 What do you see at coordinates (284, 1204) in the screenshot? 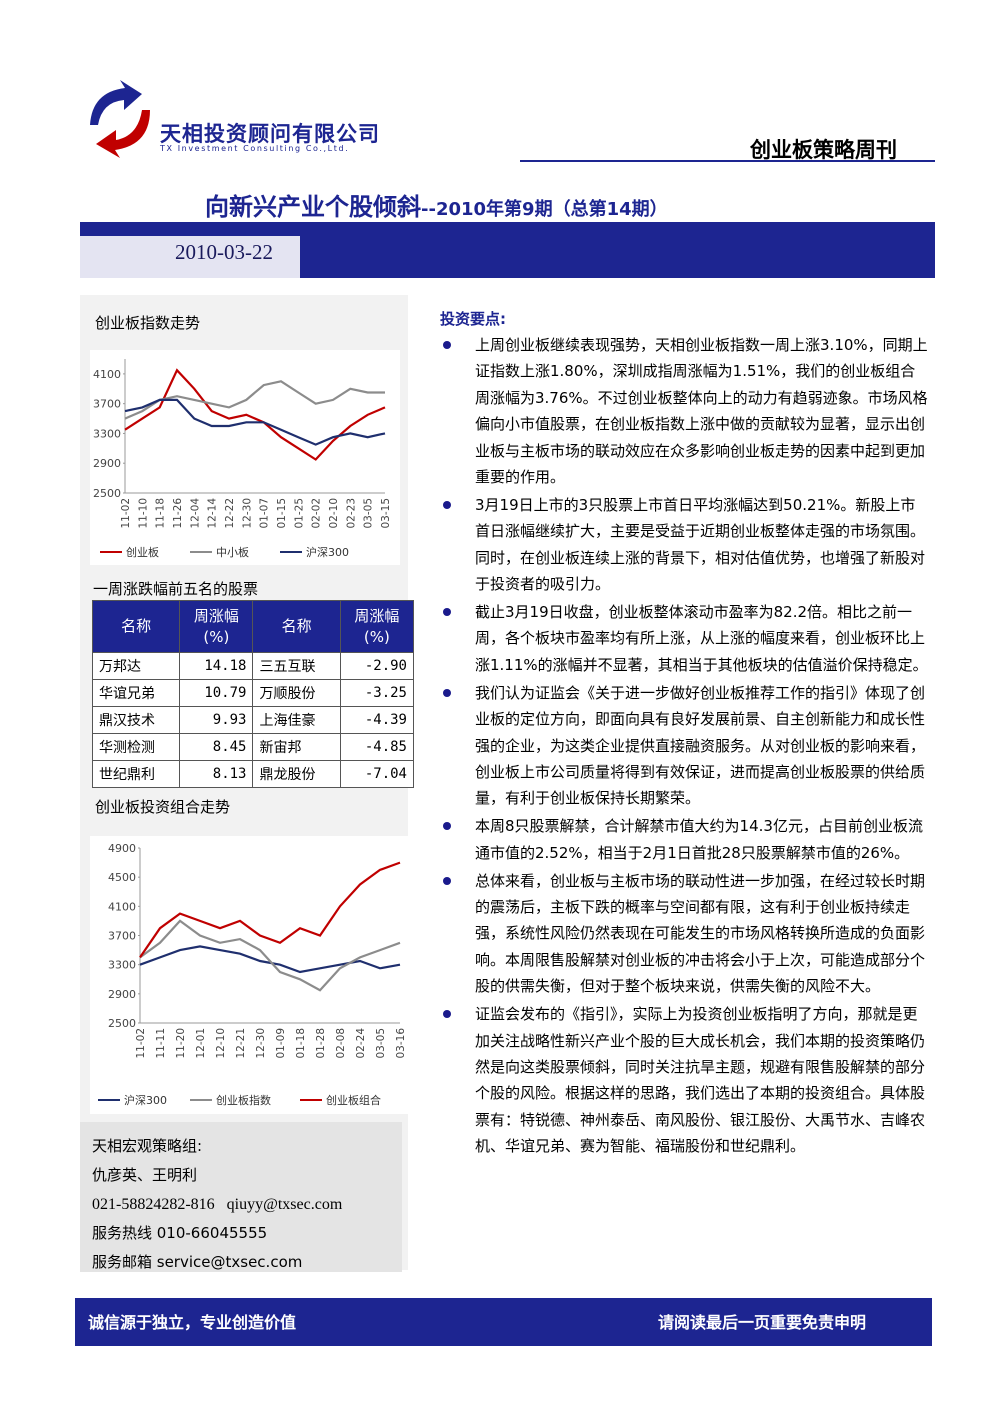
I see `contact-email: qiuyy@txsec.com` at bounding box center [284, 1204].